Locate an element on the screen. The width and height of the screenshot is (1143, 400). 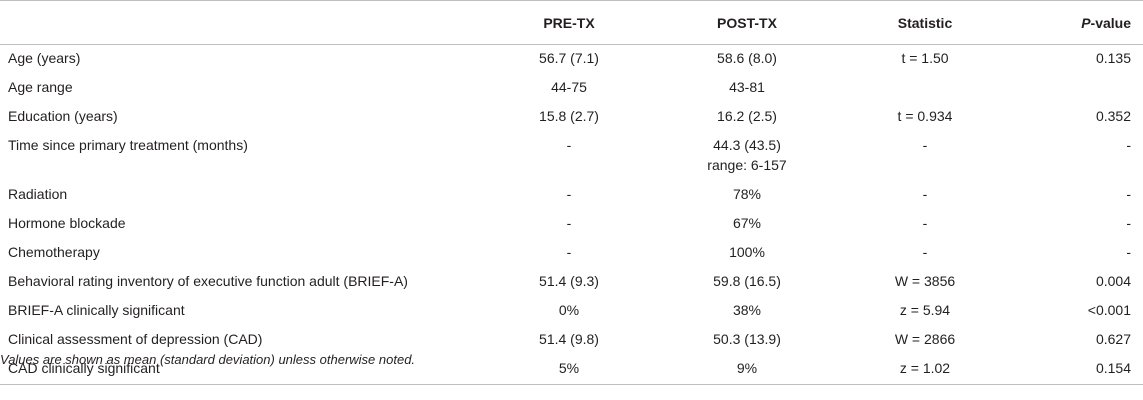
row-pre: 44-75 is located at coordinates (569, 87).